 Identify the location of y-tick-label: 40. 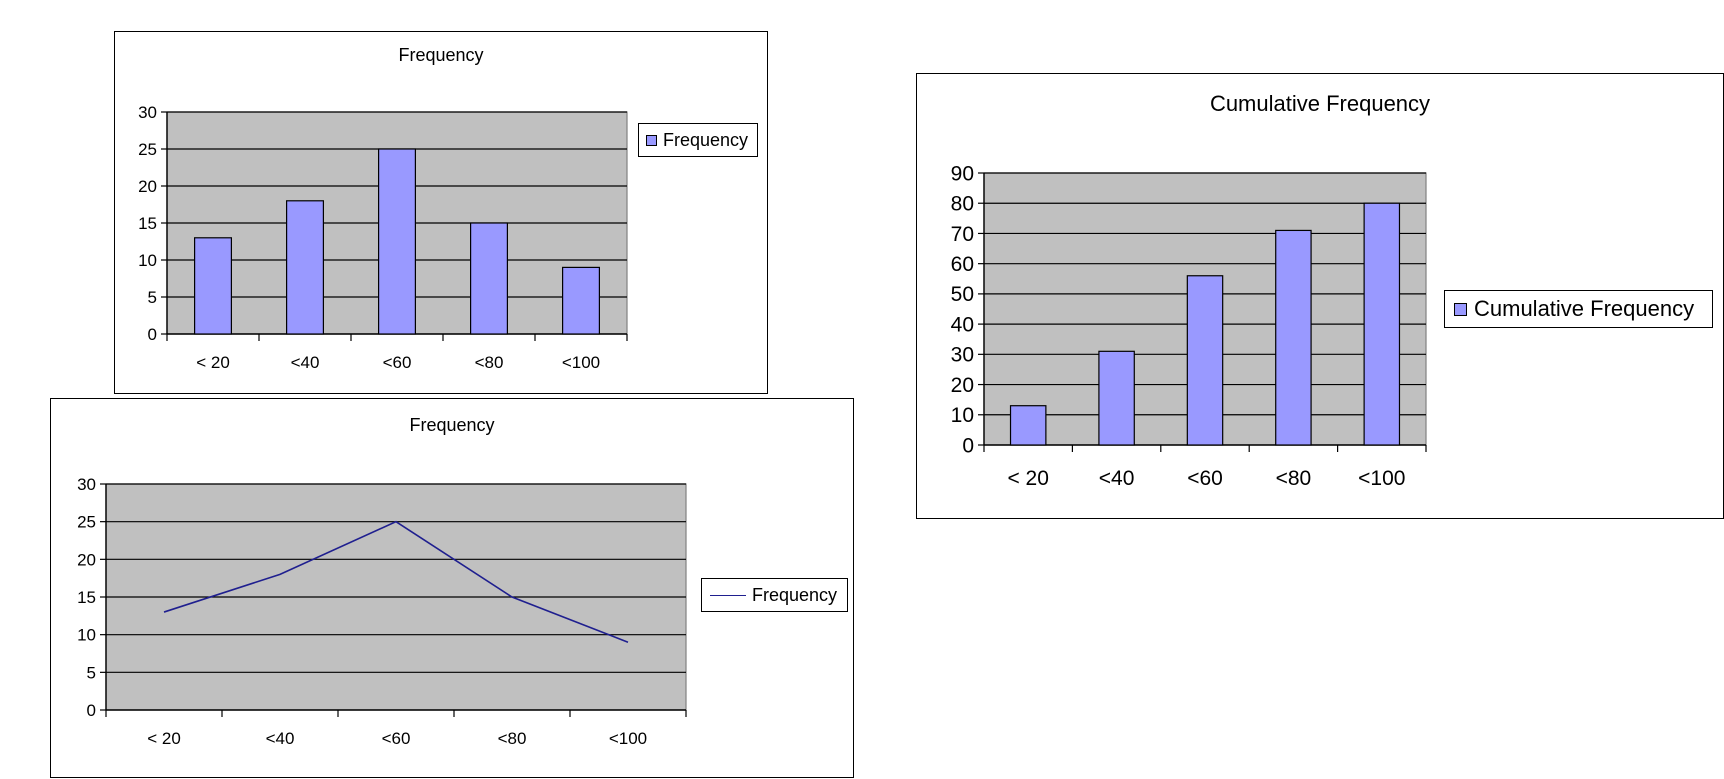
(962, 324).